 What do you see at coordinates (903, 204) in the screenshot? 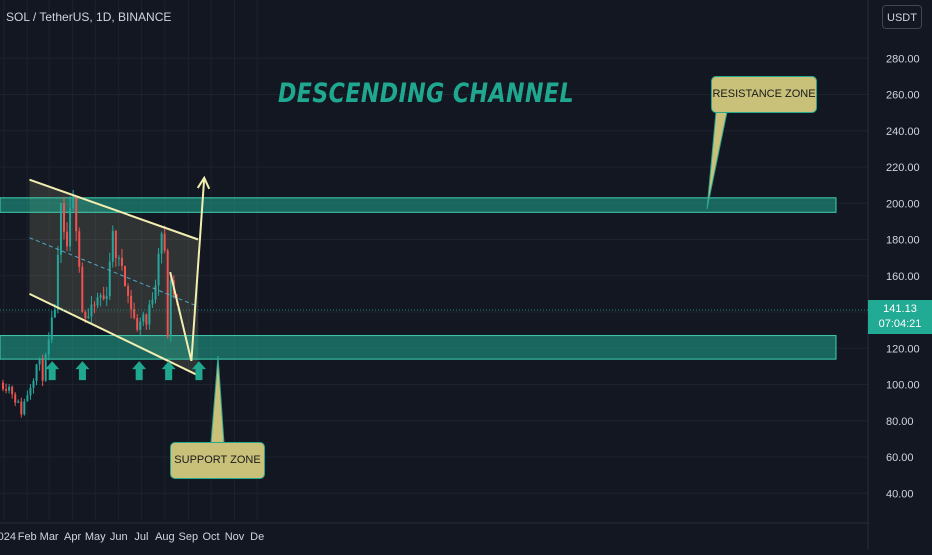
I see `y-tick-label: 200.00` at bounding box center [903, 204].